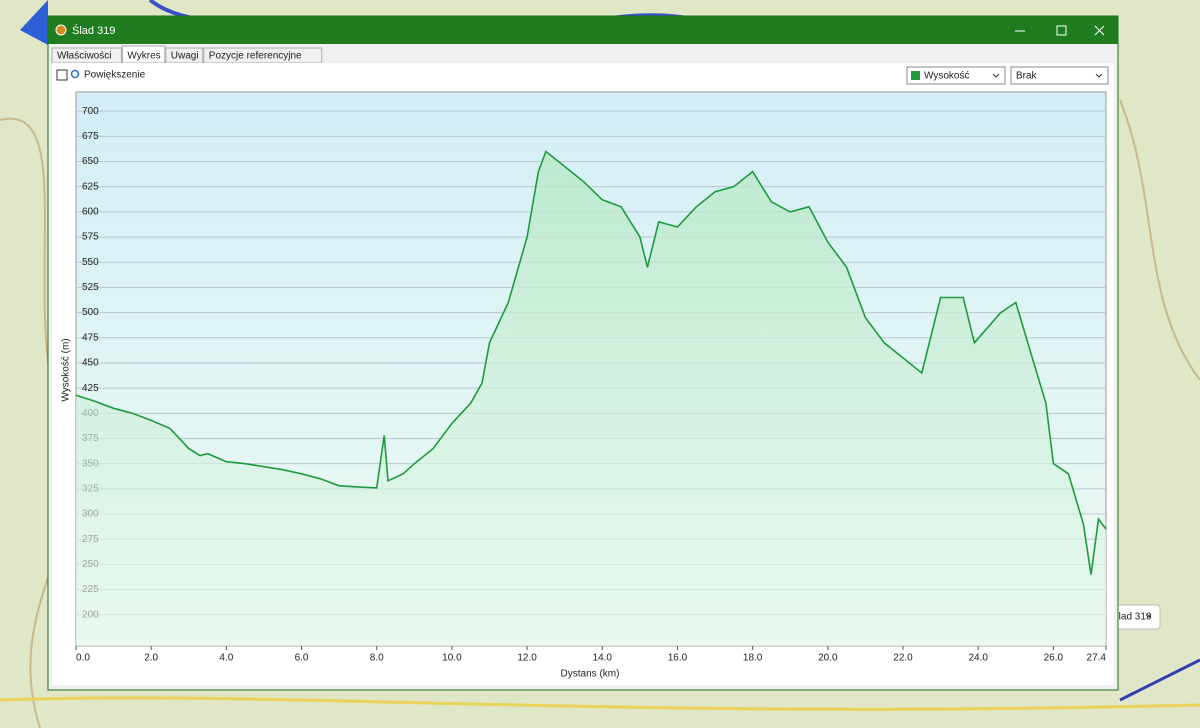  Describe the element at coordinates (90, 237) in the screenshot. I see `y-tick-label: 575` at that location.